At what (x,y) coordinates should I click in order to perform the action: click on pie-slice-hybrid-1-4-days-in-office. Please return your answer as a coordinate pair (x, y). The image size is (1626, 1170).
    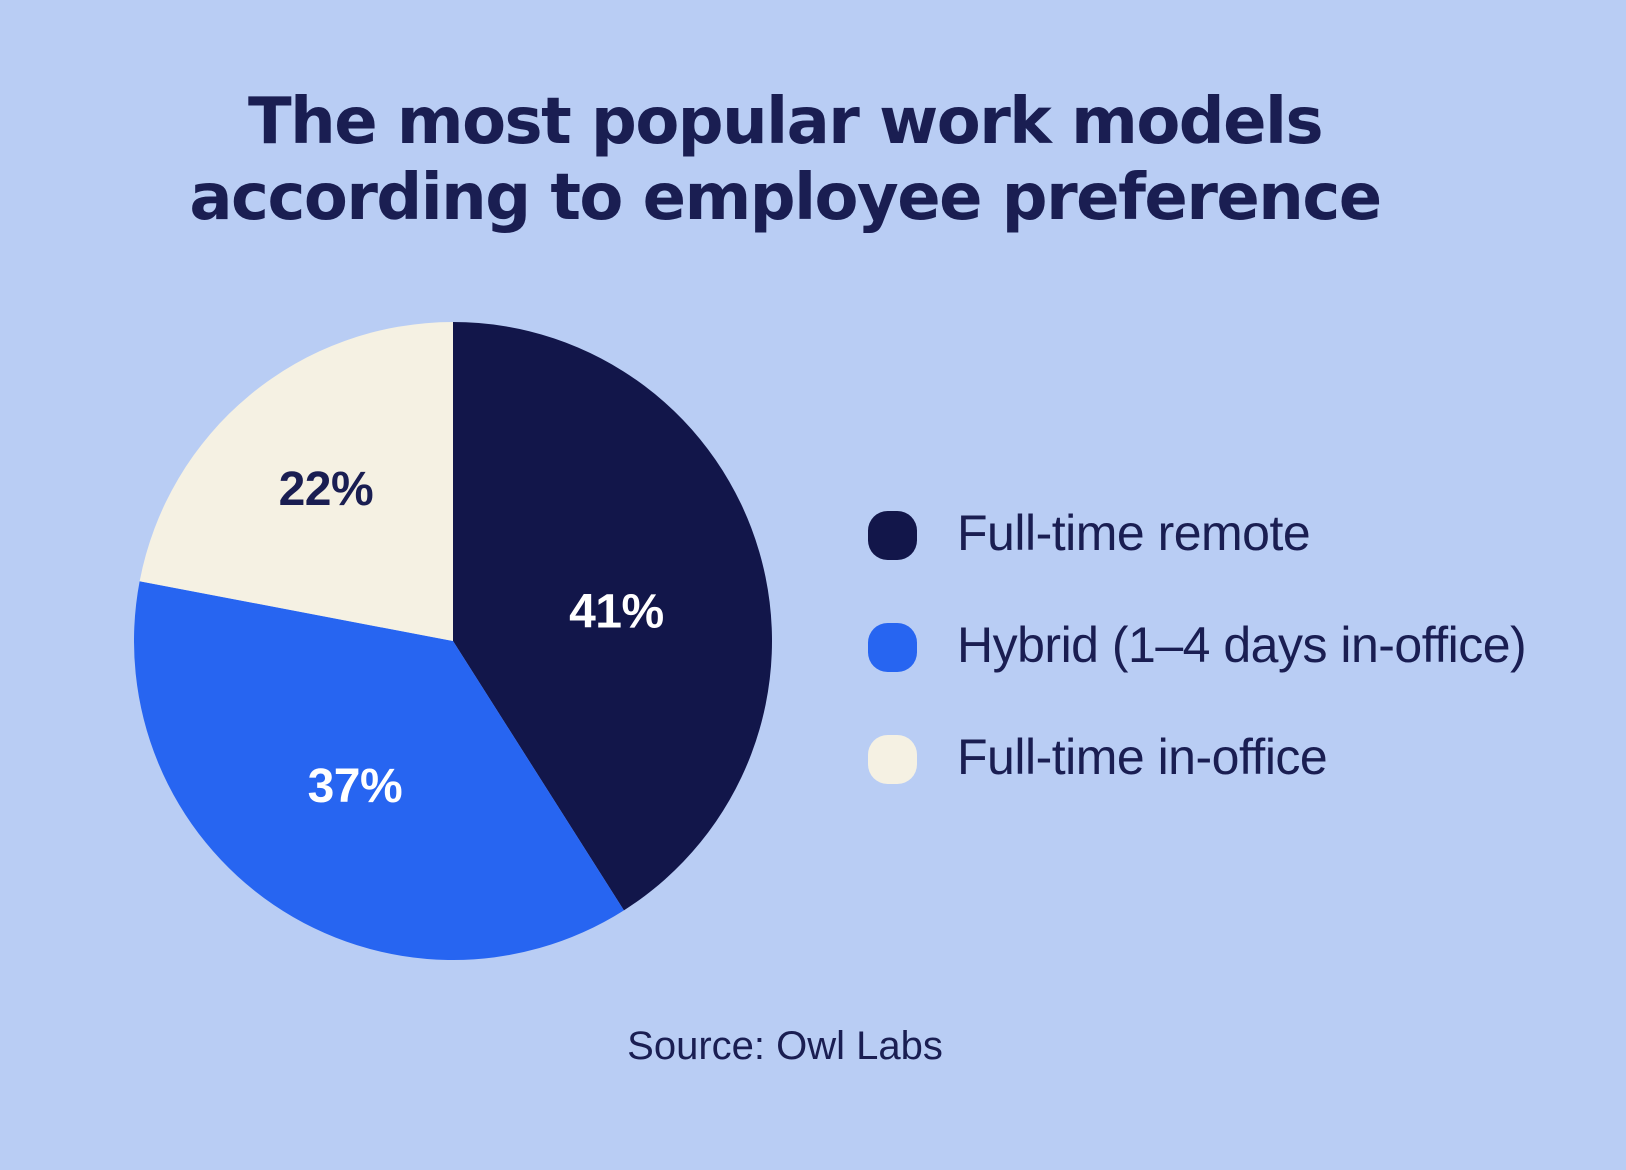
    Looking at the image, I should click on (378, 771).